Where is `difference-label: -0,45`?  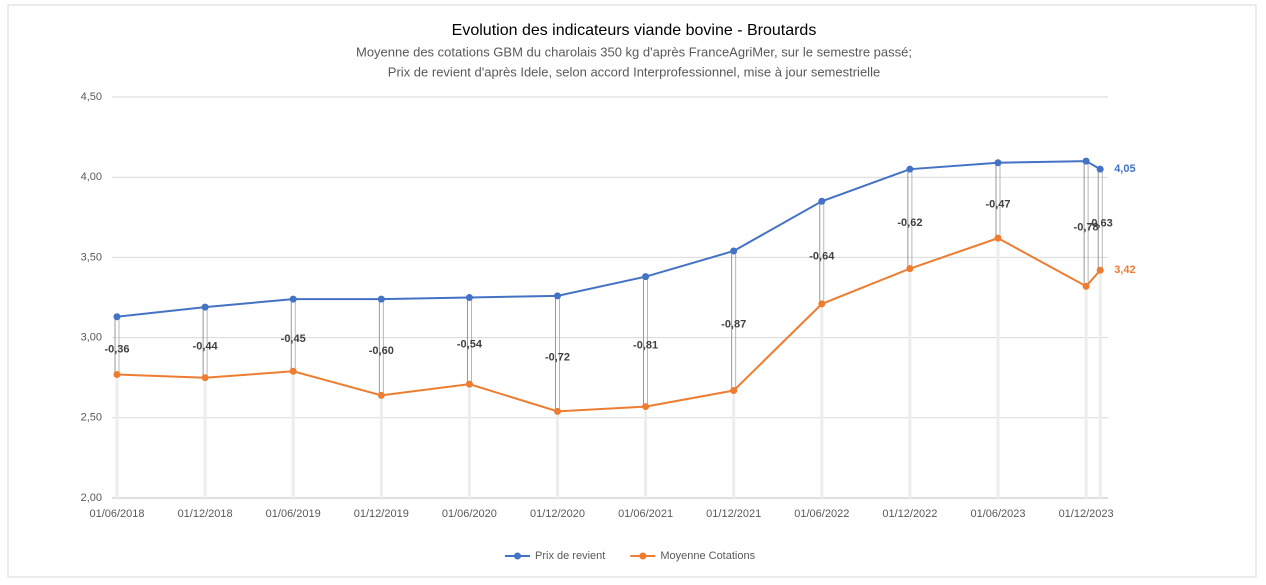
difference-label: -0,45 is located at coordinates (293, 339).